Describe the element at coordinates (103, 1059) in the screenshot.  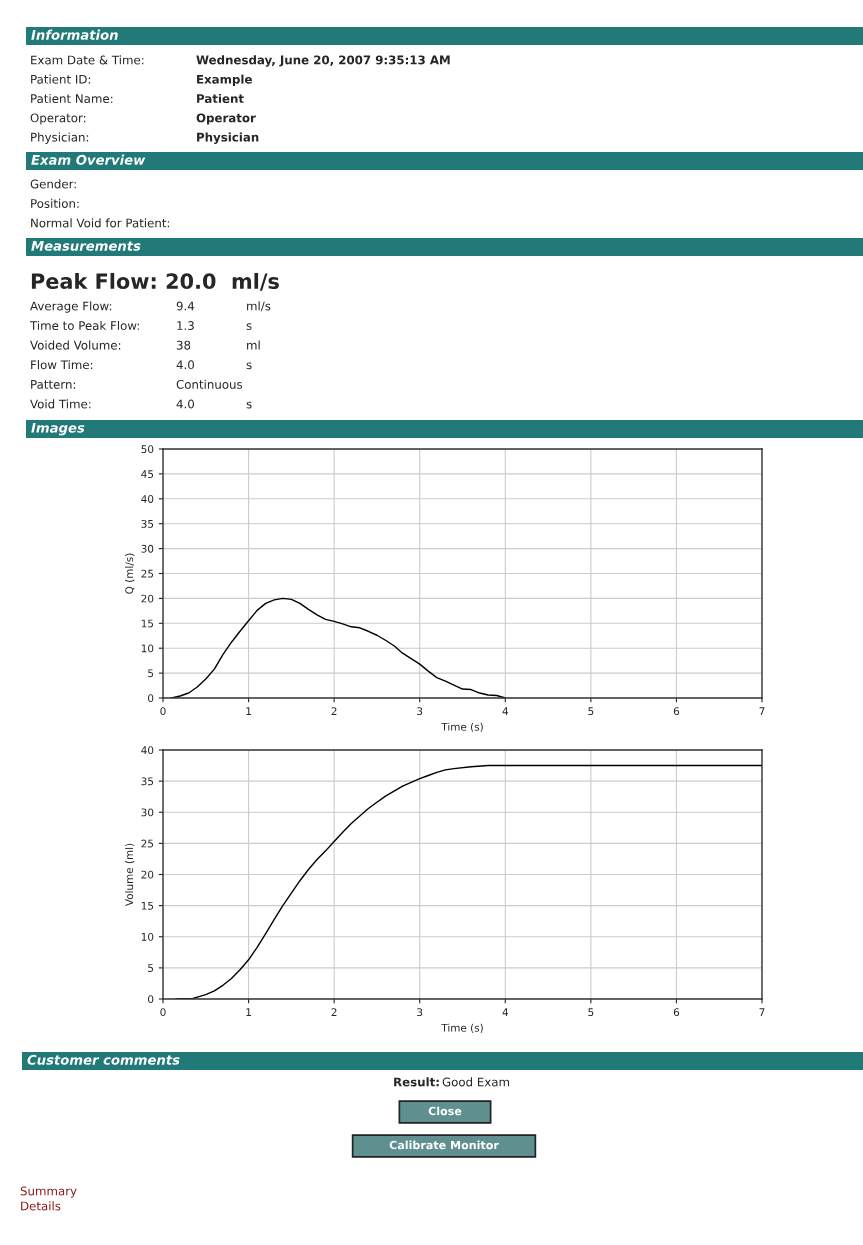
I see `text: Customer comments` at that location.